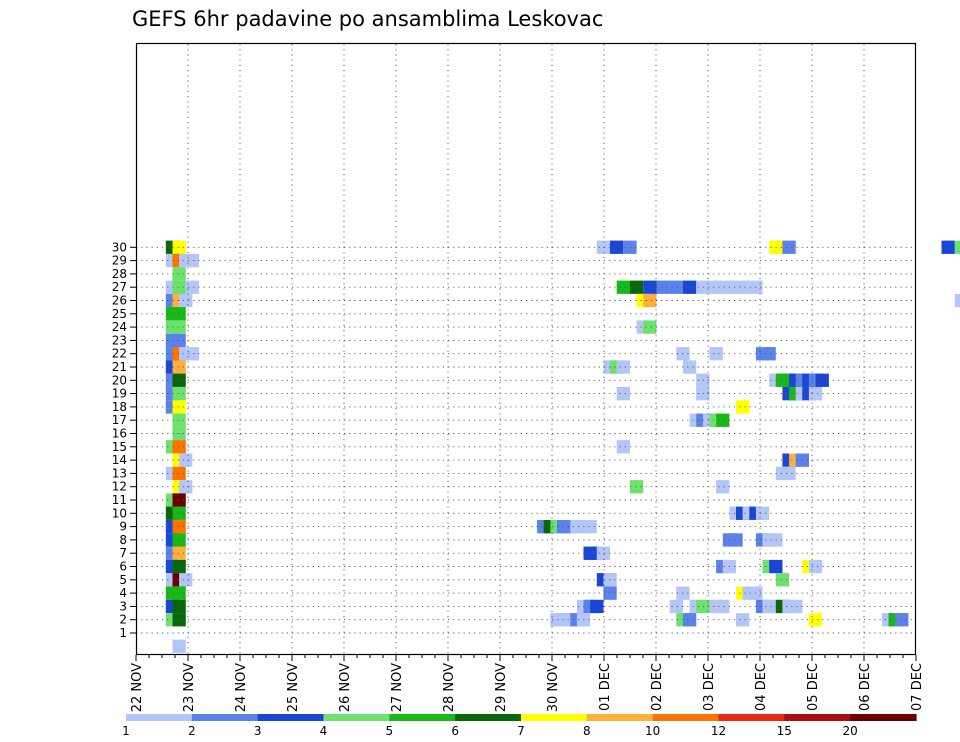 The width and height of the screenshot is (960, 742). Describe the element at coordinates (501, 687) in the screenshot. I see `x-tick-label: 29 NOV` at that location.